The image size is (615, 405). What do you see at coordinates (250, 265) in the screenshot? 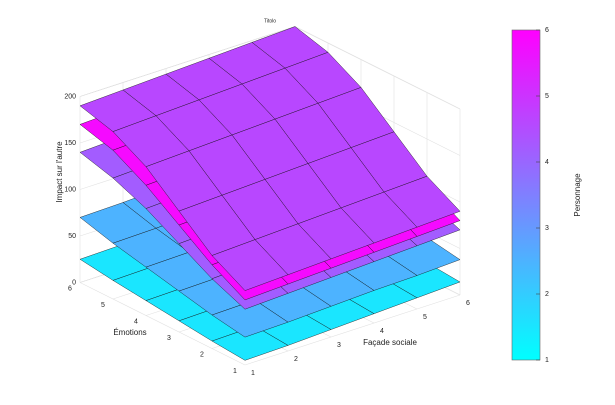
I see `surface-patch` at bounding box center [250, 265].